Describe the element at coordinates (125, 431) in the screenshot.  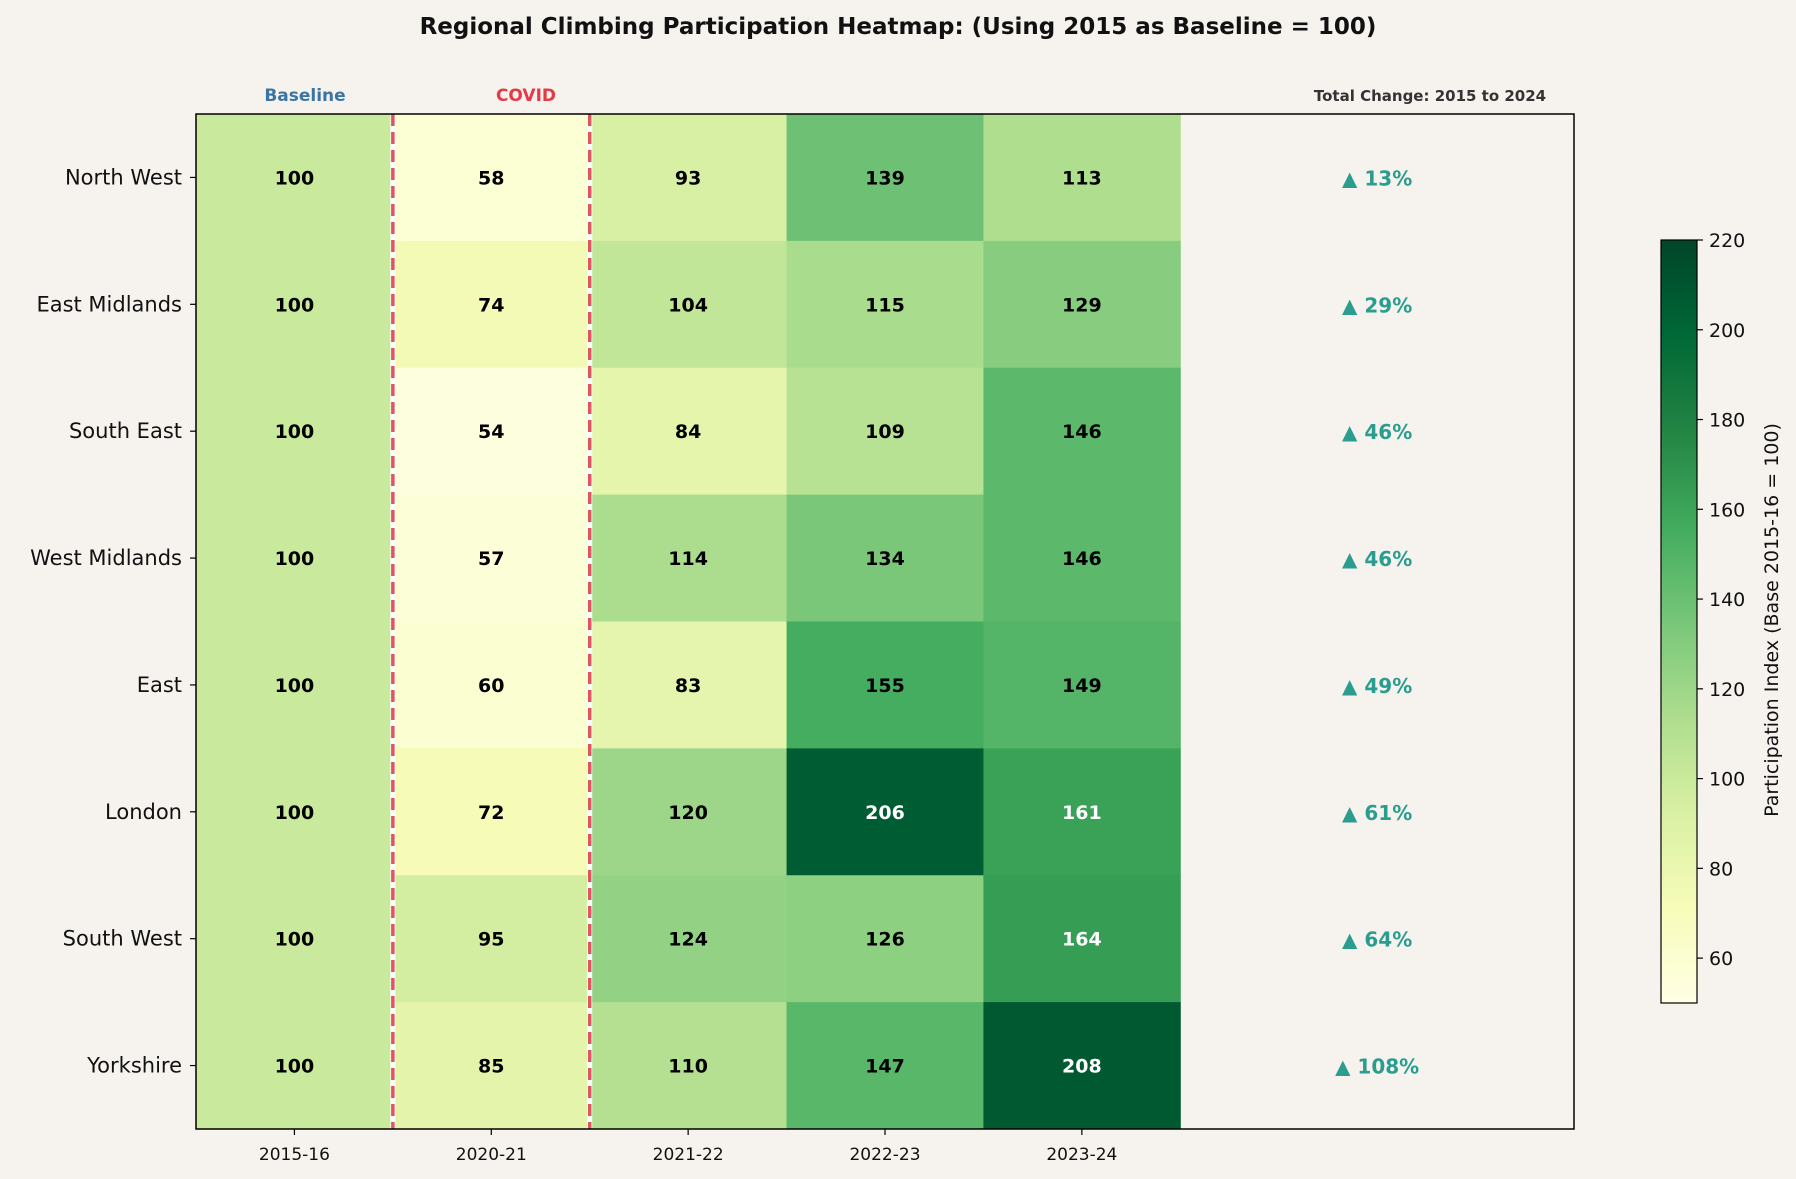
I see `row-label: South East` at that location.